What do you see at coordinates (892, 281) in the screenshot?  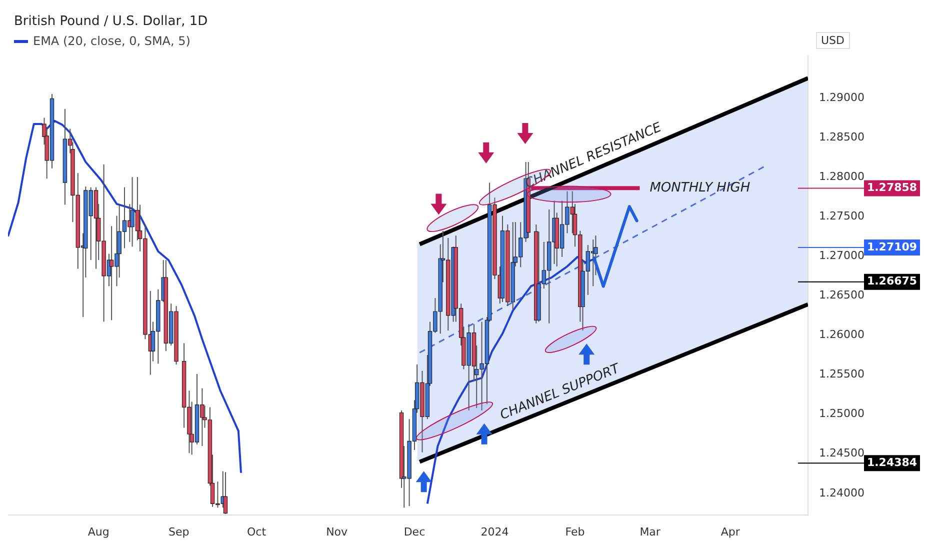 I see `ref-line-label: 1.26675` at bounding box center [892, 281].